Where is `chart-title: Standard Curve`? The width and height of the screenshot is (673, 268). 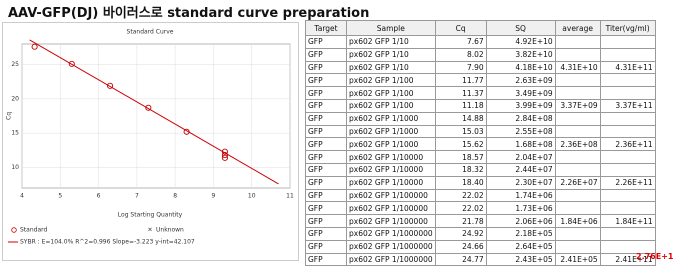
chart-title: Standard Curve is located at coordinates (150, 32).